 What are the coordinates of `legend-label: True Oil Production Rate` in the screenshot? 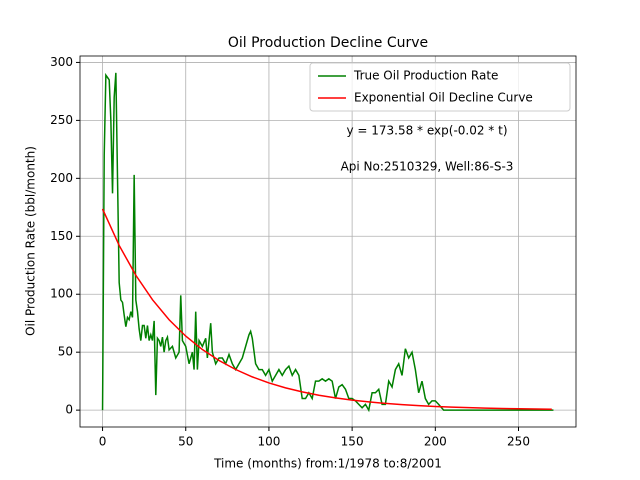 It's located at (425, 76).